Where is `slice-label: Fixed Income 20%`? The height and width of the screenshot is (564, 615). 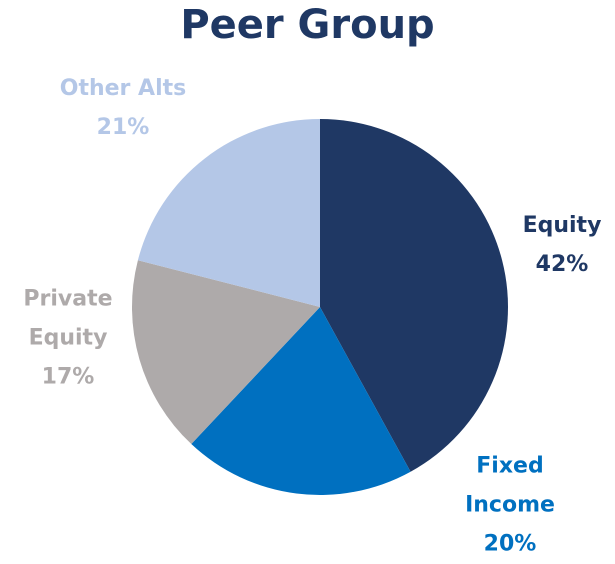 slice-label: Fixed Income 20% is located at coordinates (510, 505).